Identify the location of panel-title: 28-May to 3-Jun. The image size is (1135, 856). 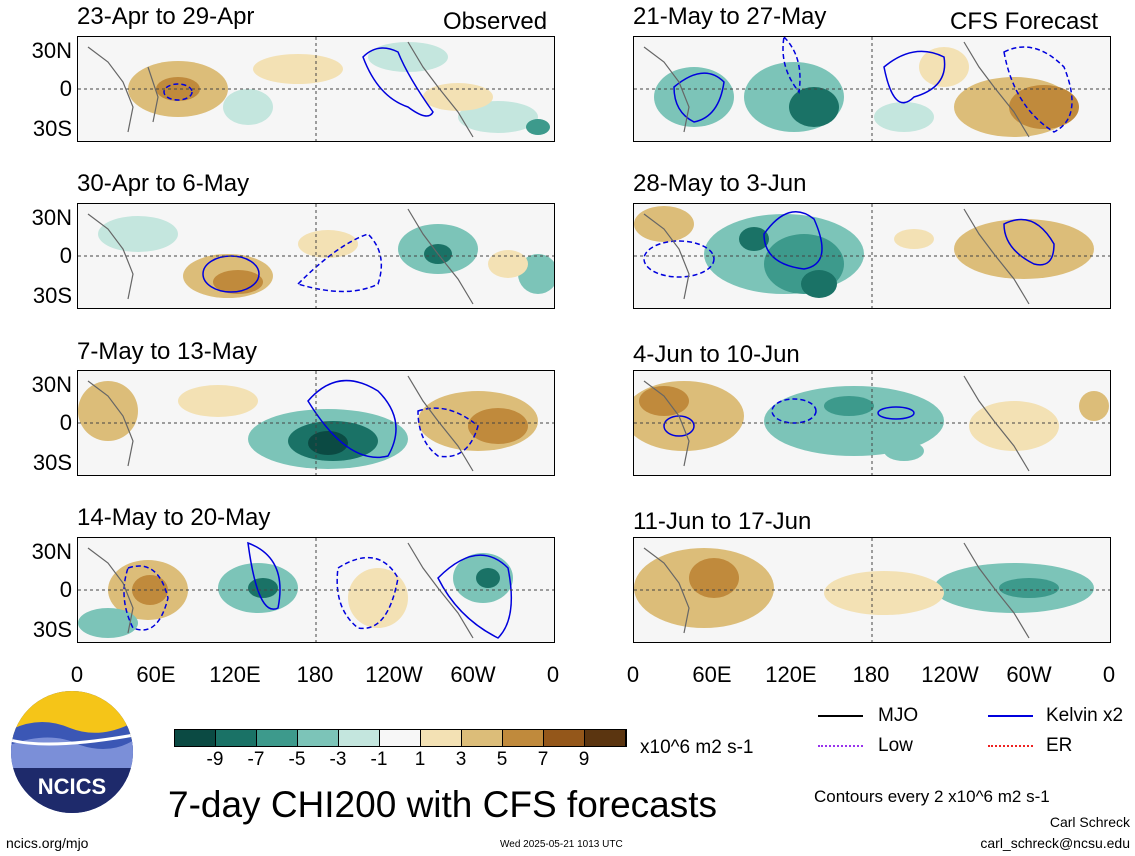
(720, 183).